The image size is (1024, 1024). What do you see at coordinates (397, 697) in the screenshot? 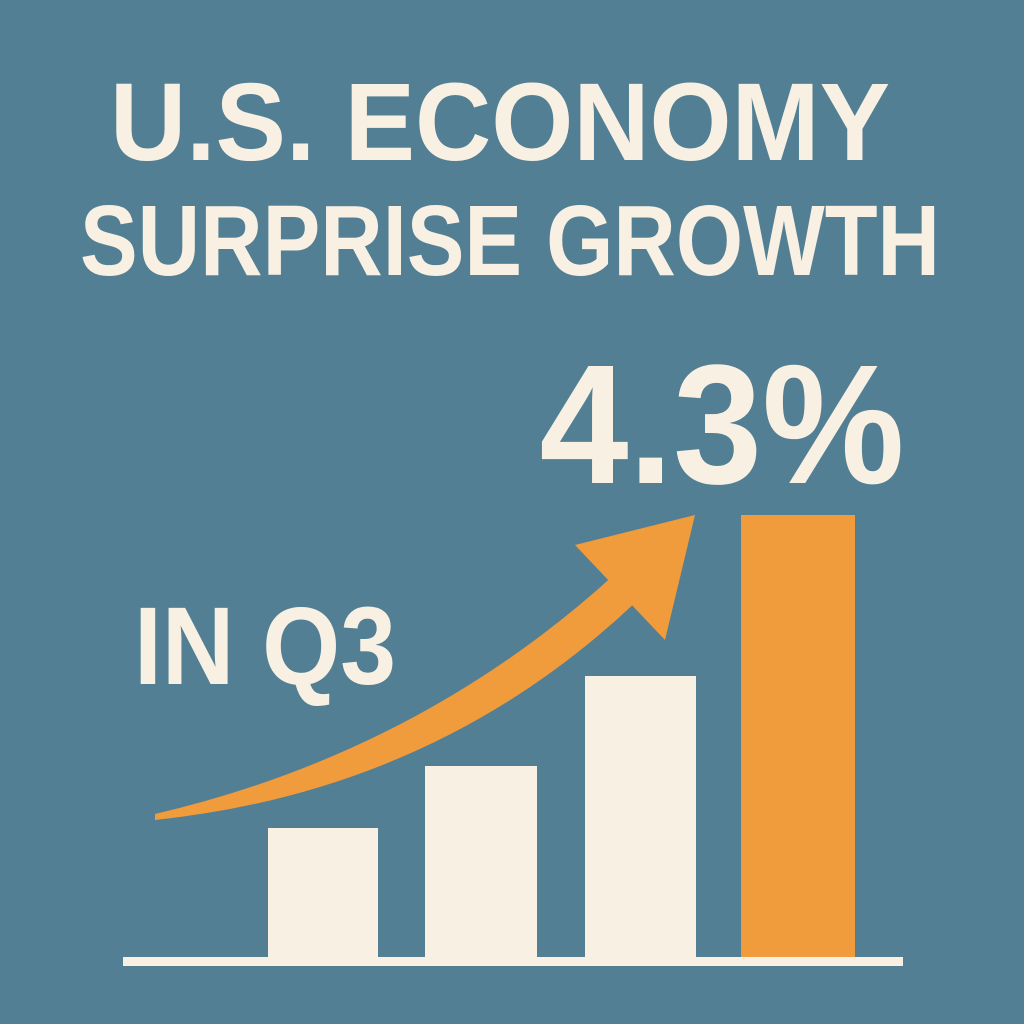
I see `arrow-shaft` at bounding box center [397, 697].